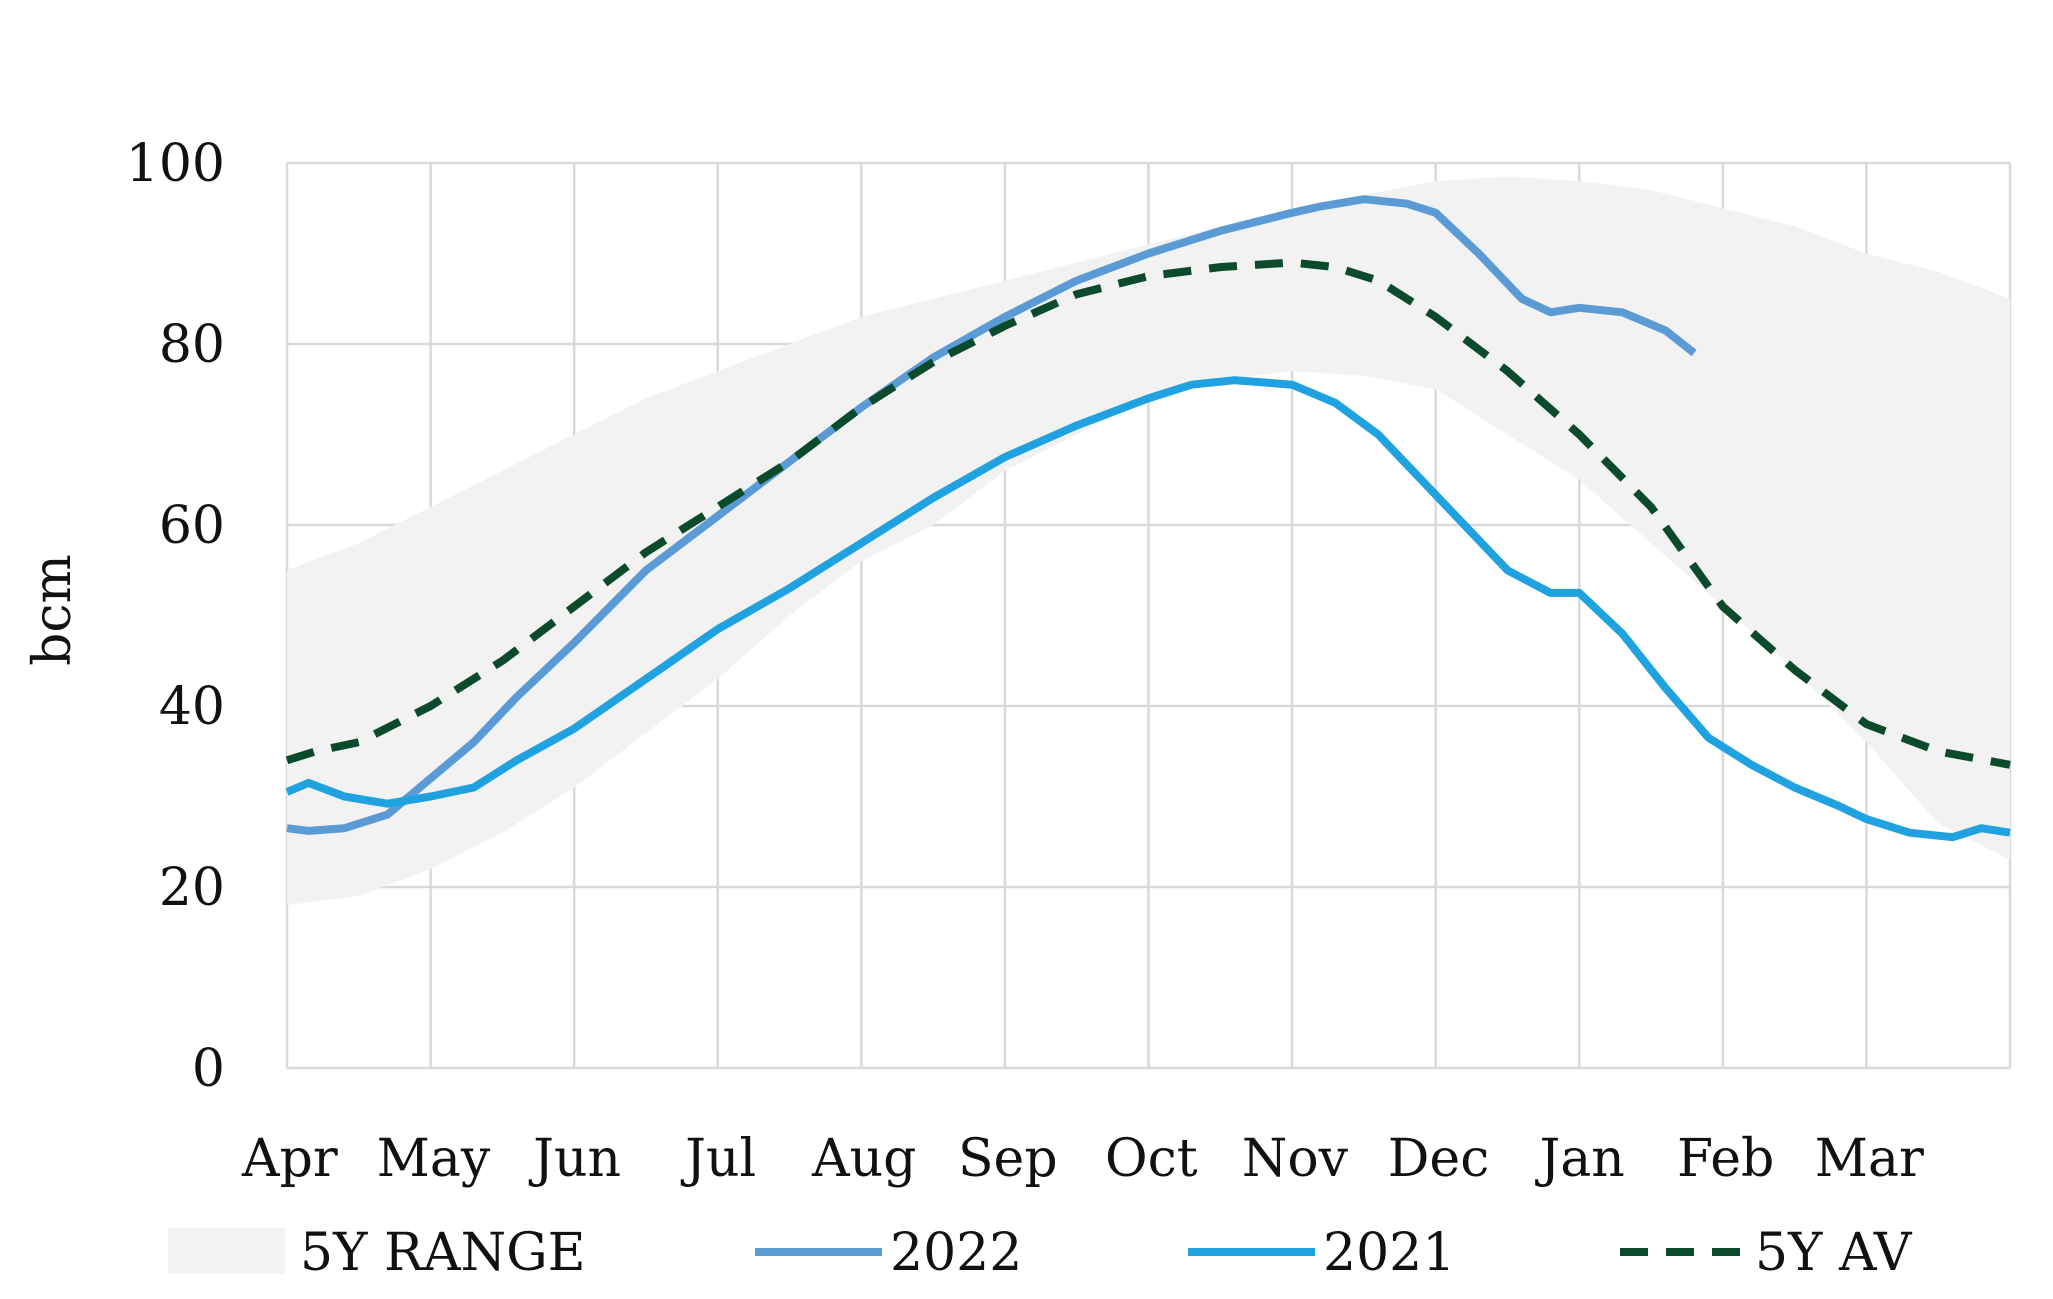 The height and width of the screenshot is (1299, 2053). I want to click on legend: 5Y RANGE 2022 2021 5Y AV, so click(1040, 1253).